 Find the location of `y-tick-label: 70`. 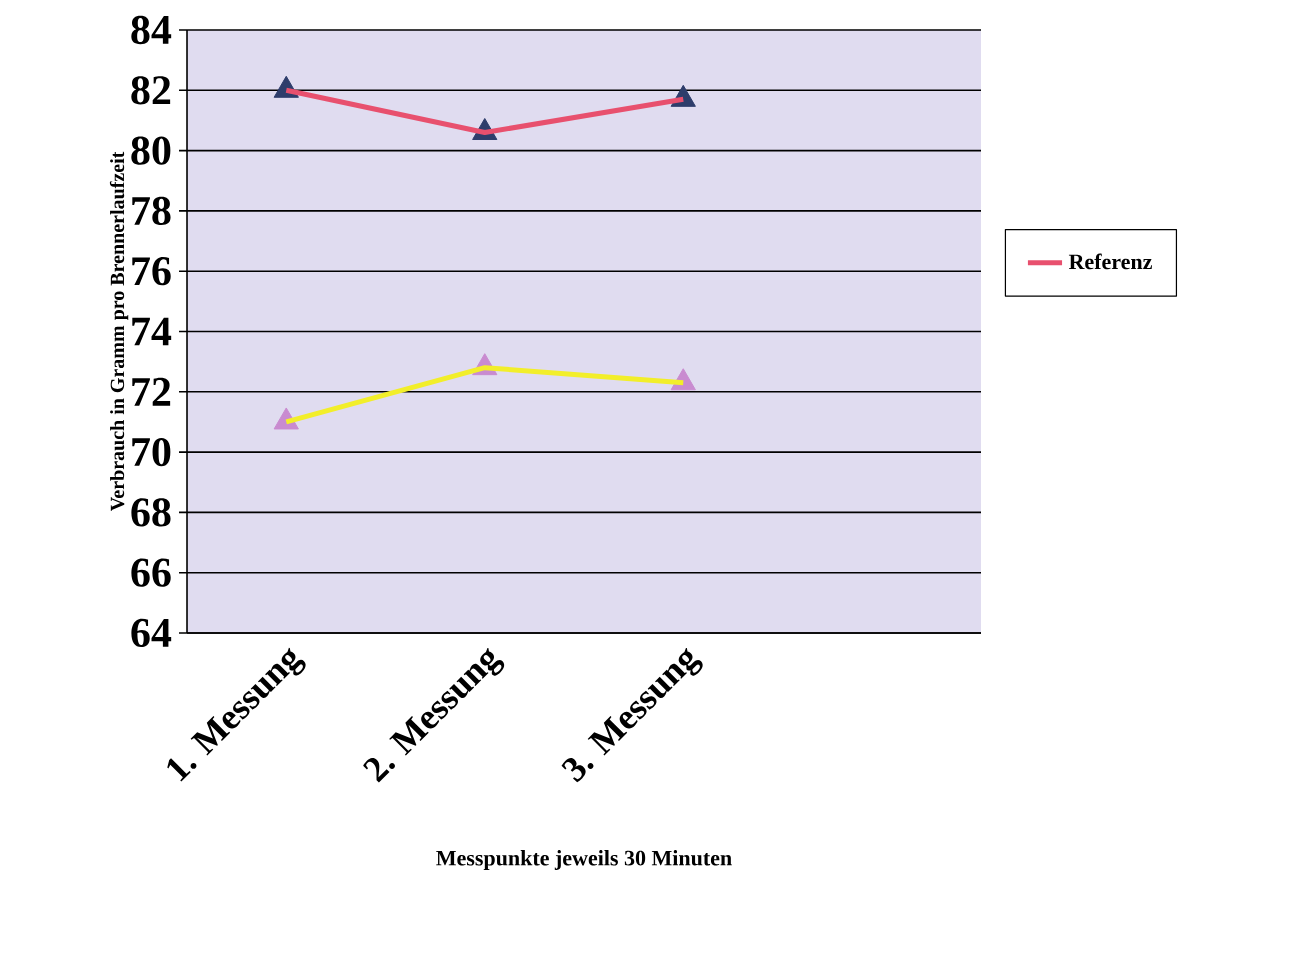

y-tick-label: 70 is located at coordinates (151, 452).